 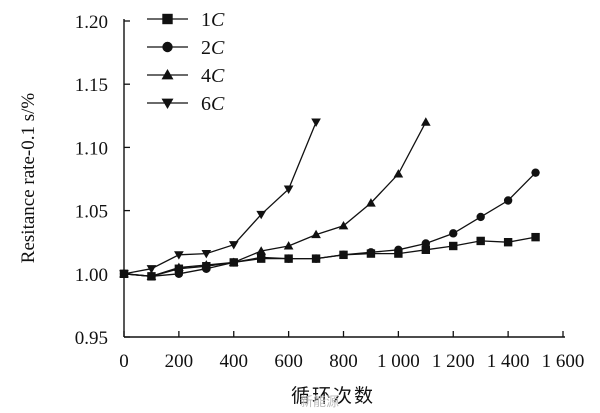 What do you see at coordinates (213, 76) in the screenshot?
I see `legend-label: 4C` at bounding box center [213, 76].